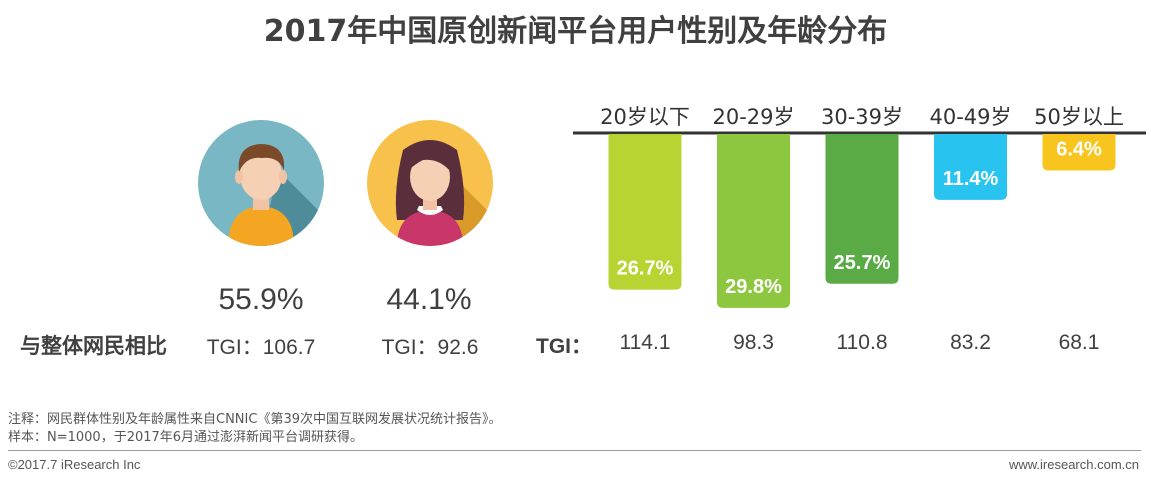 This screenshot has height=478, width=1151. I want to click on female-avatar-icon, so click(430, 183).